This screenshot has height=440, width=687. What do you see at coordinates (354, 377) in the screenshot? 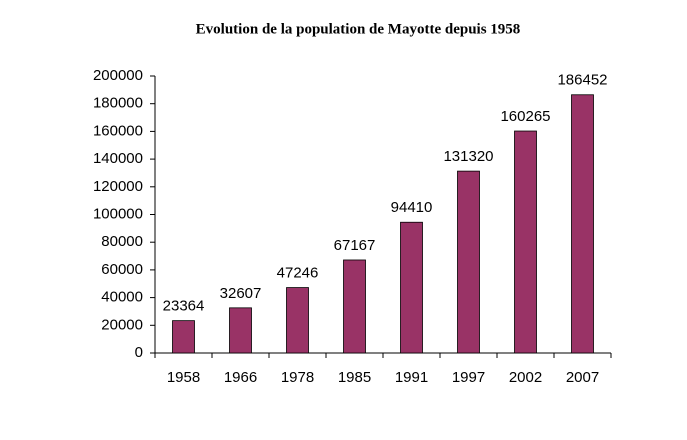
I see `x-tick-label: 1985` at bounding box center [354, 377].